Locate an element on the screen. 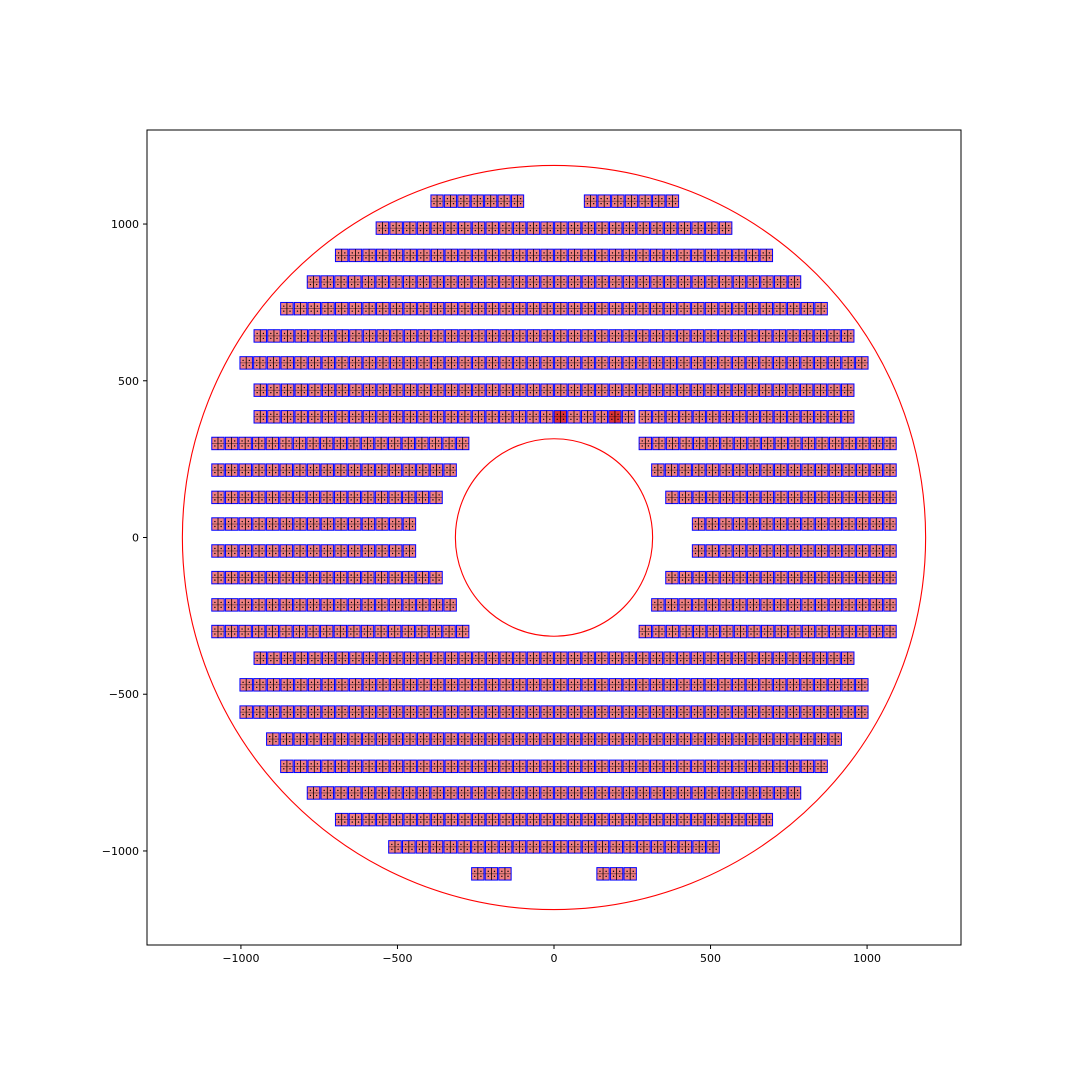 Image resolution: width=1080 pixels, height=1080 pixels. module-strip is located at coordinates (711, 363).